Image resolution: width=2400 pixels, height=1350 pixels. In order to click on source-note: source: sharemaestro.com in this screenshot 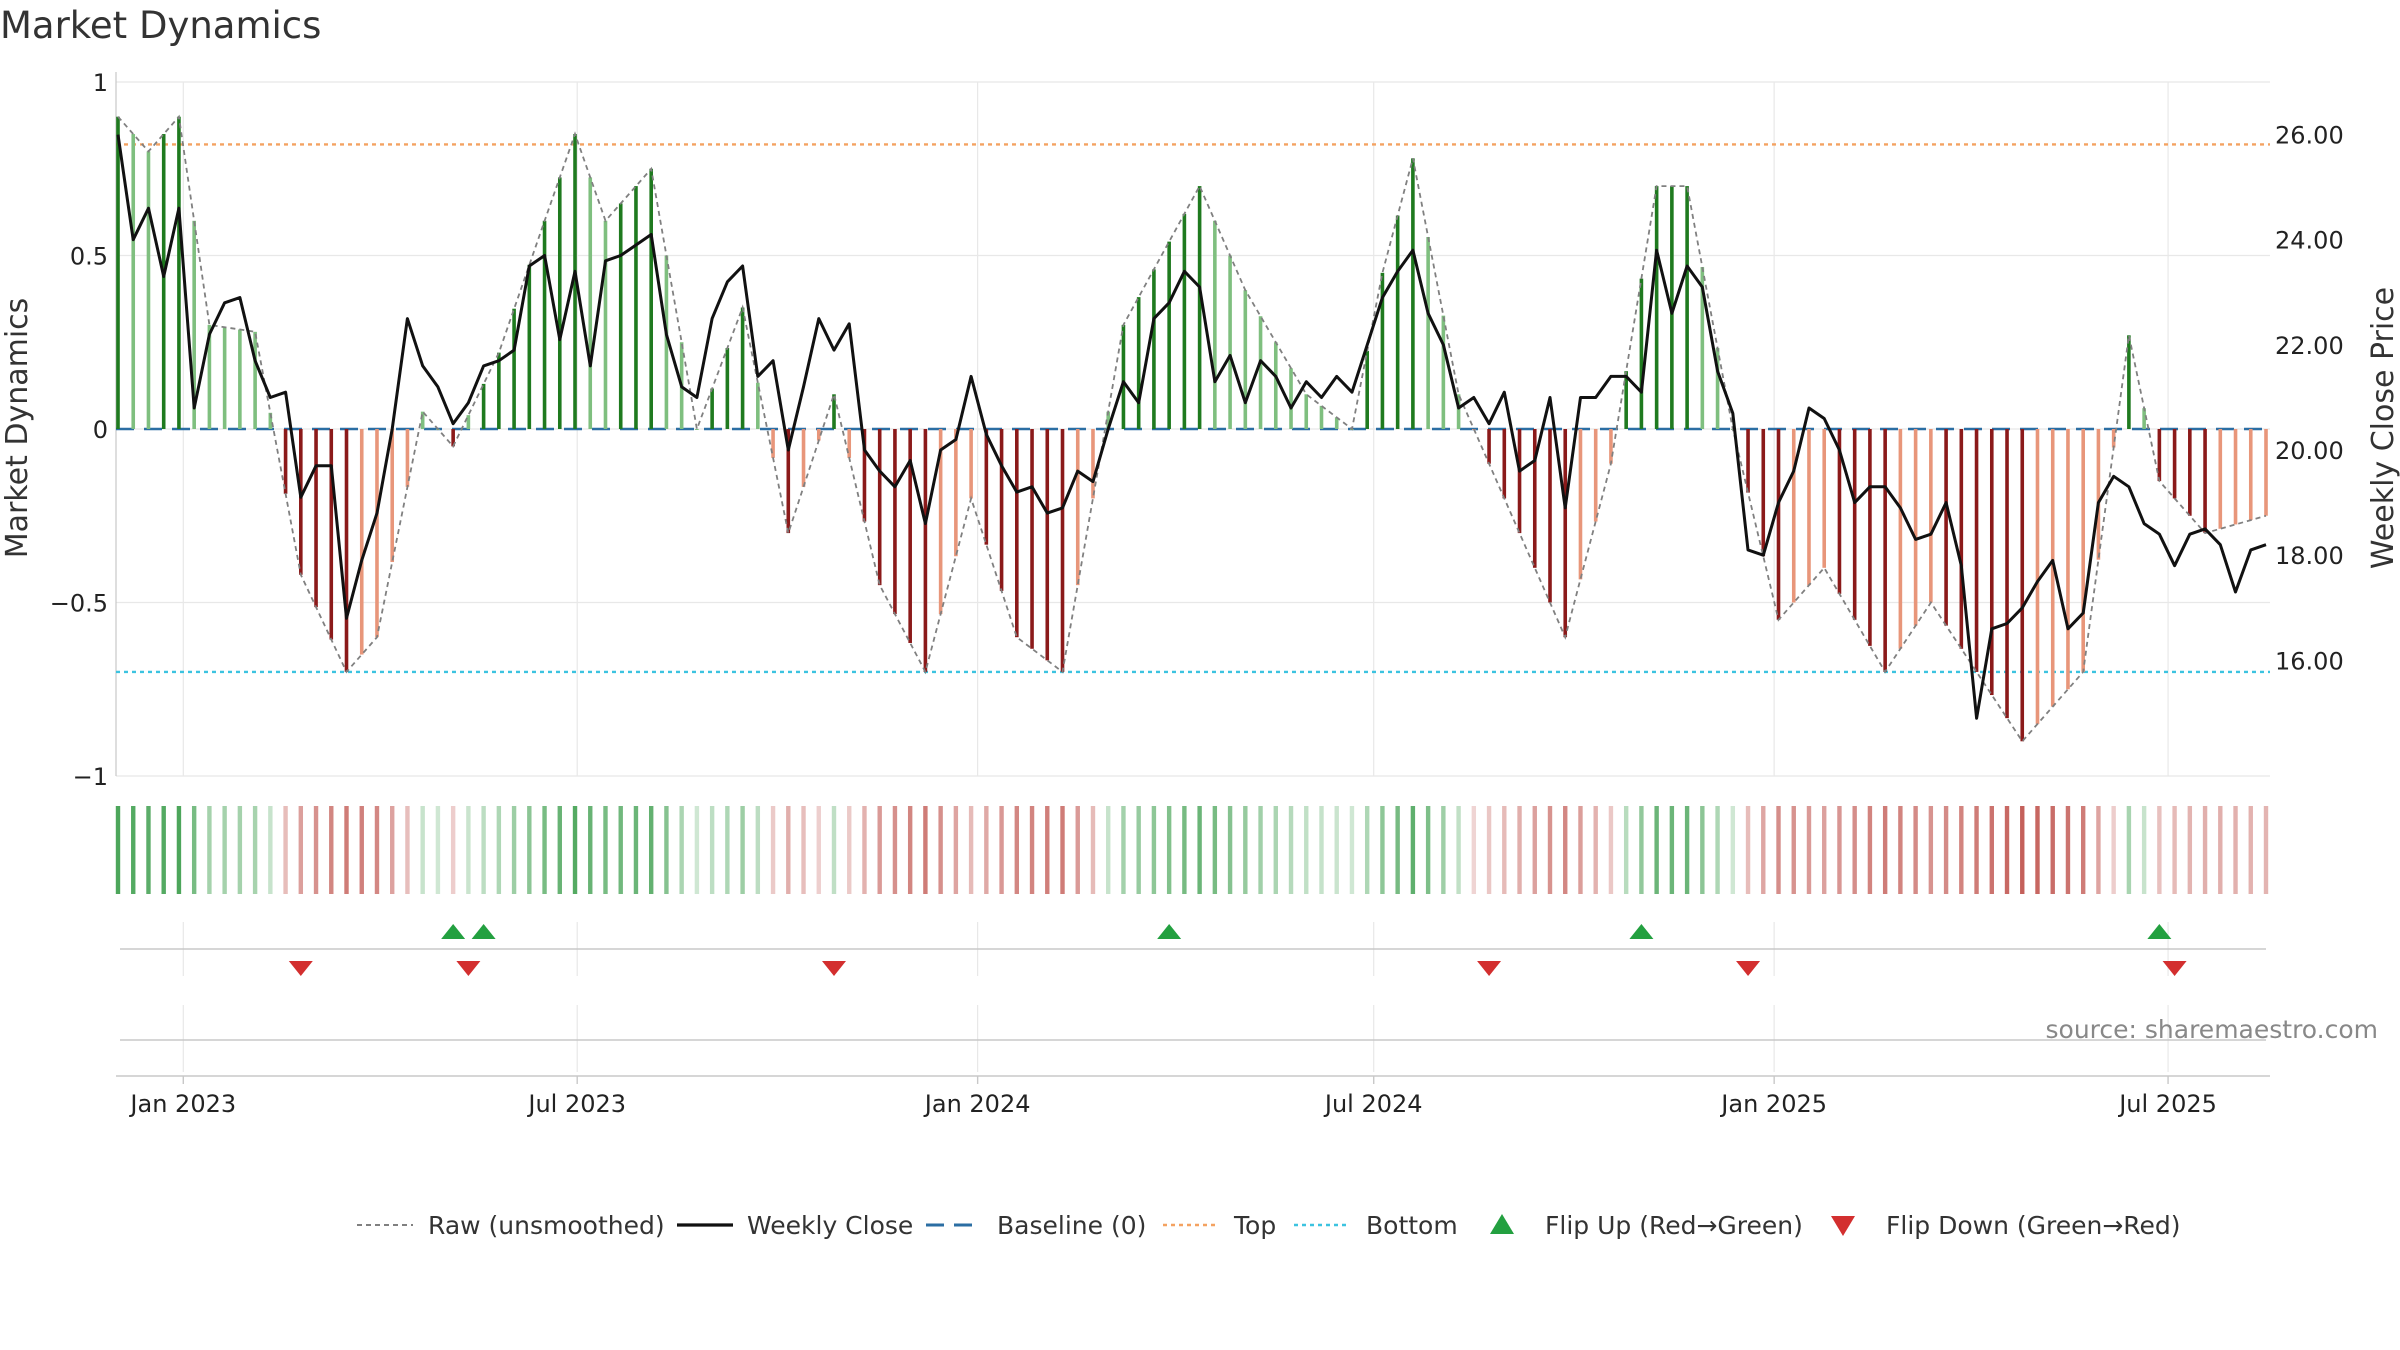, I will do `click(2212, 1029)`.